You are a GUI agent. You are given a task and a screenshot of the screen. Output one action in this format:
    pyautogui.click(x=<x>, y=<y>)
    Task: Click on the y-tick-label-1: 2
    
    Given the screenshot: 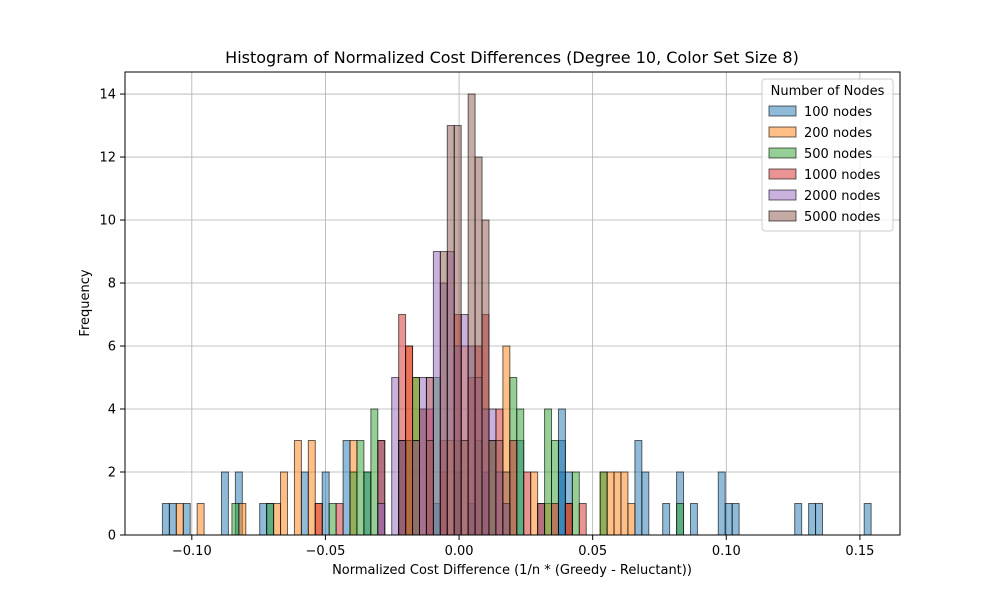 What is the action you would take?
    pyautogui.click(x=112, y=473)
    